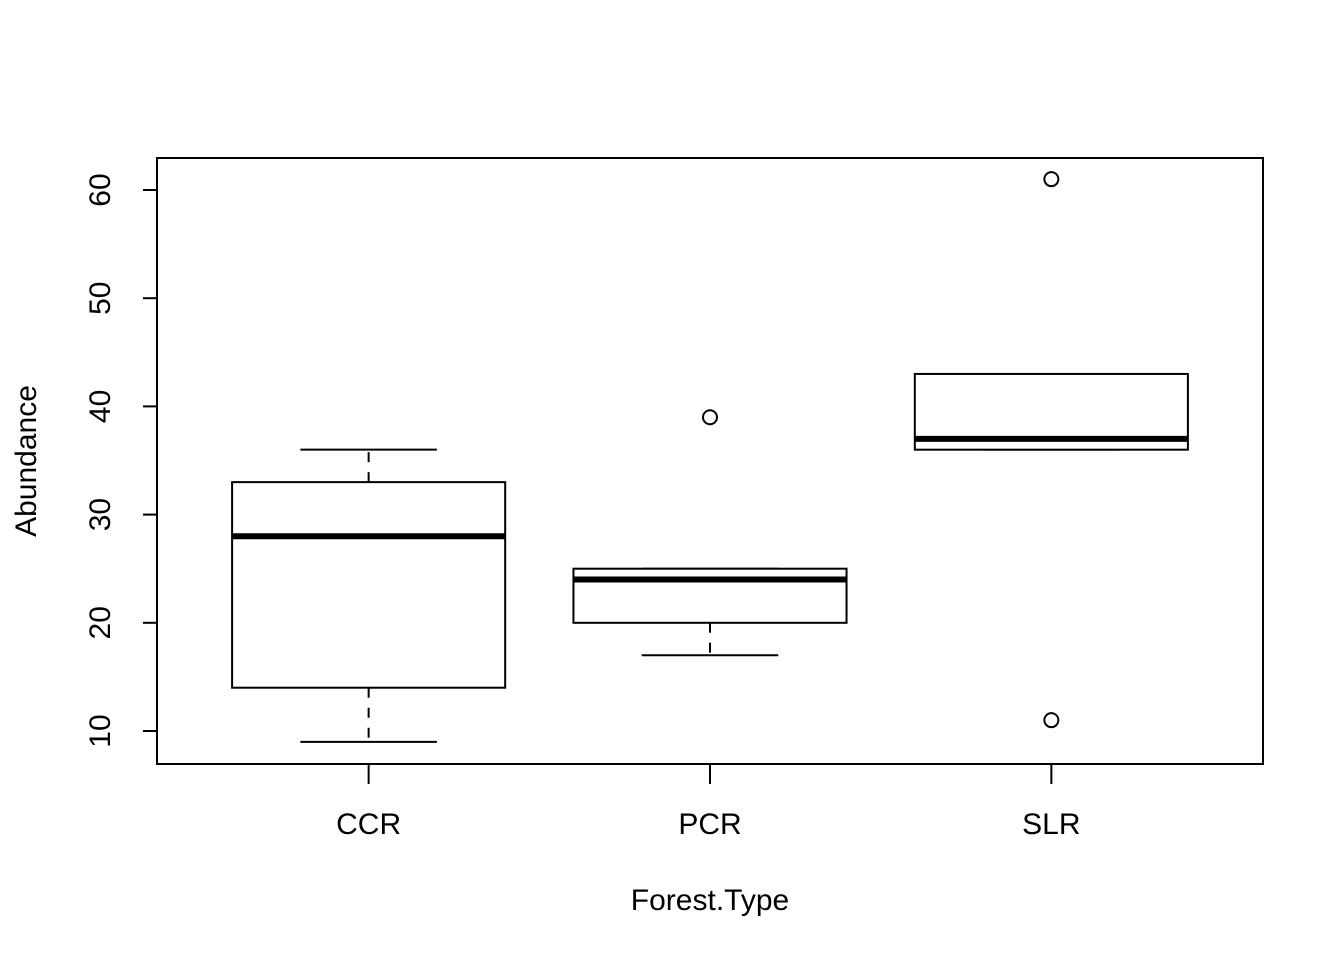 This screenshot has height=960, width=1344. What do you see at coordinates (100, 622) in the screenshot?
I see `y-tick-label: 20` at bounding box center [100, 622].